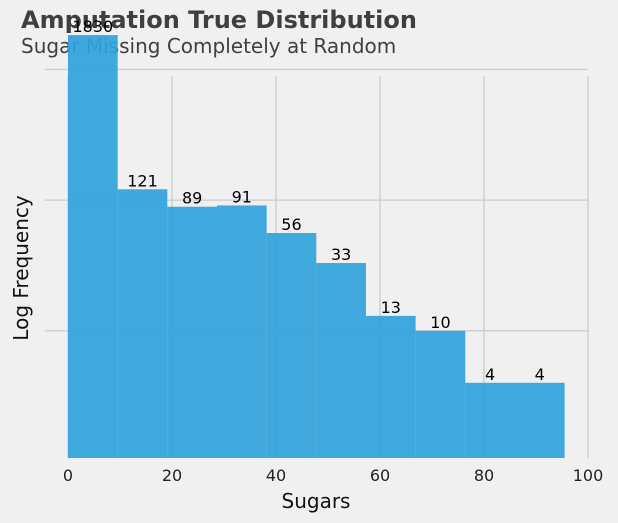 Image resolution: width=618 pixels, height=523 pixels. What do you see at coordinates (21, 268) in the screenshot?
I see `y-axis-label: Log Frequency` at bounding box center [21, 268].